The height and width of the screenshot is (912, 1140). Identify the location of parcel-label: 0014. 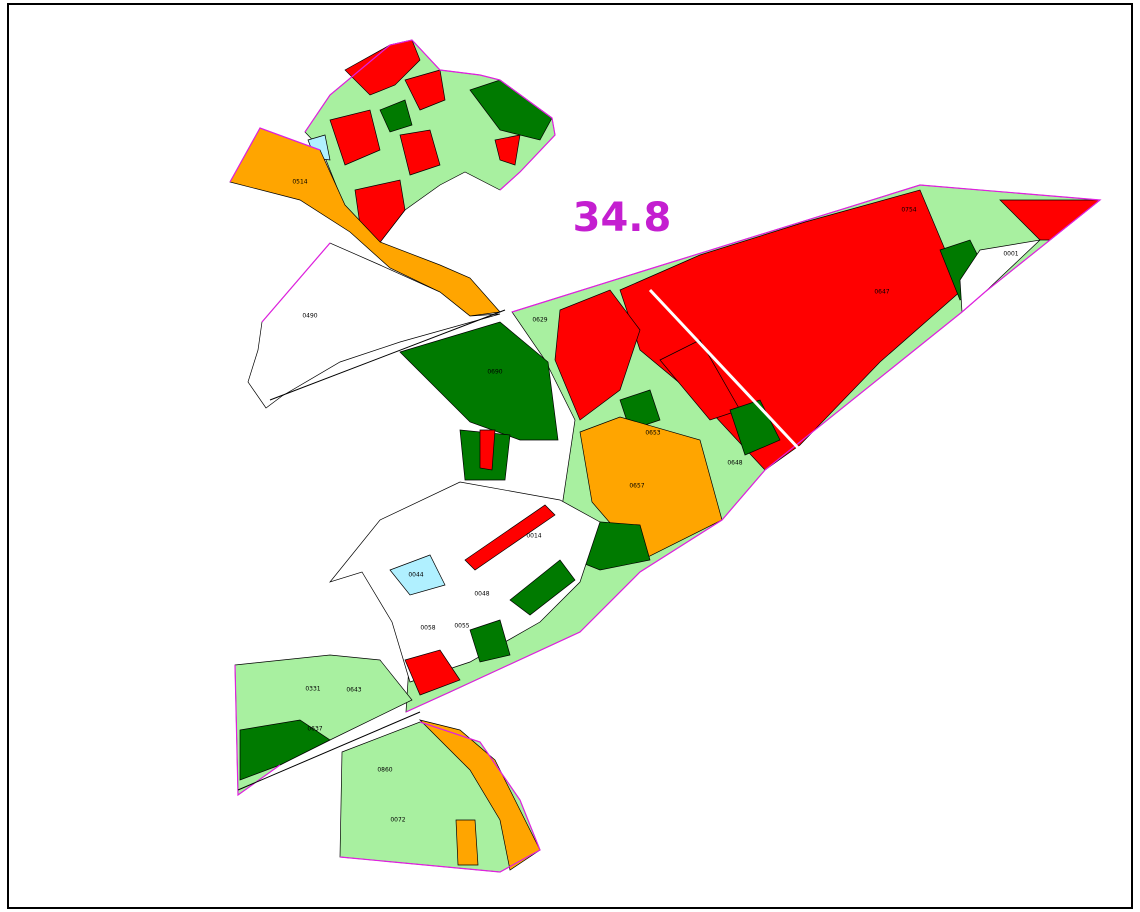
(533, 536).